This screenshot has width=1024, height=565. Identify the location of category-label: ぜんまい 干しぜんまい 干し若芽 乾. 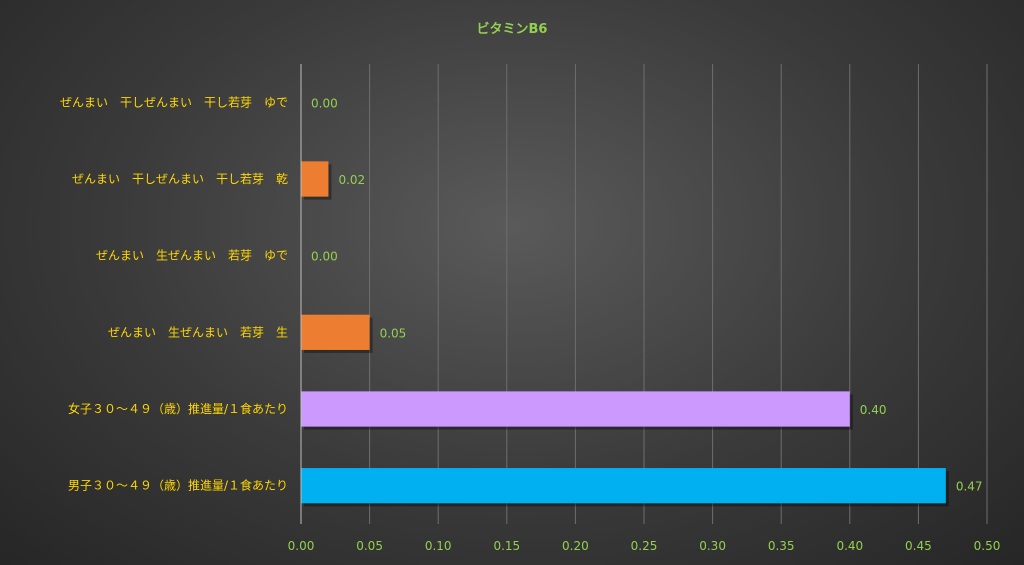
(180, 179).